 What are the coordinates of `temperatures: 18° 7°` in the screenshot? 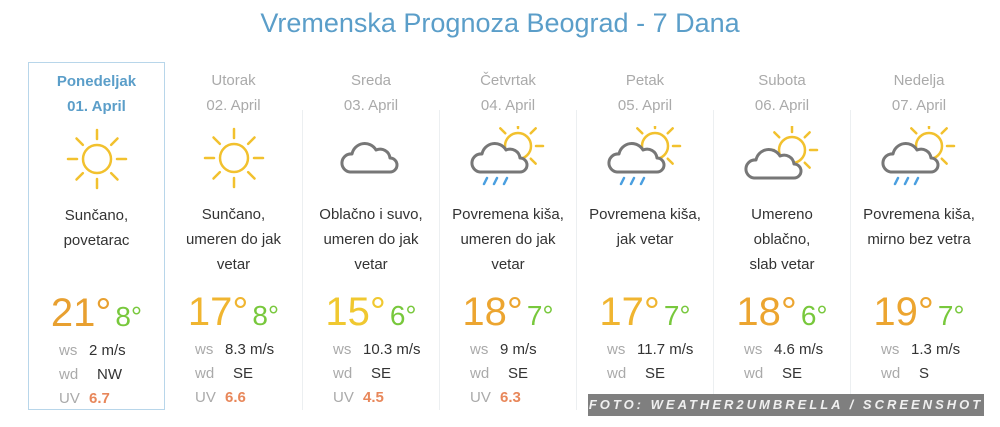 It's located at (508, 313).